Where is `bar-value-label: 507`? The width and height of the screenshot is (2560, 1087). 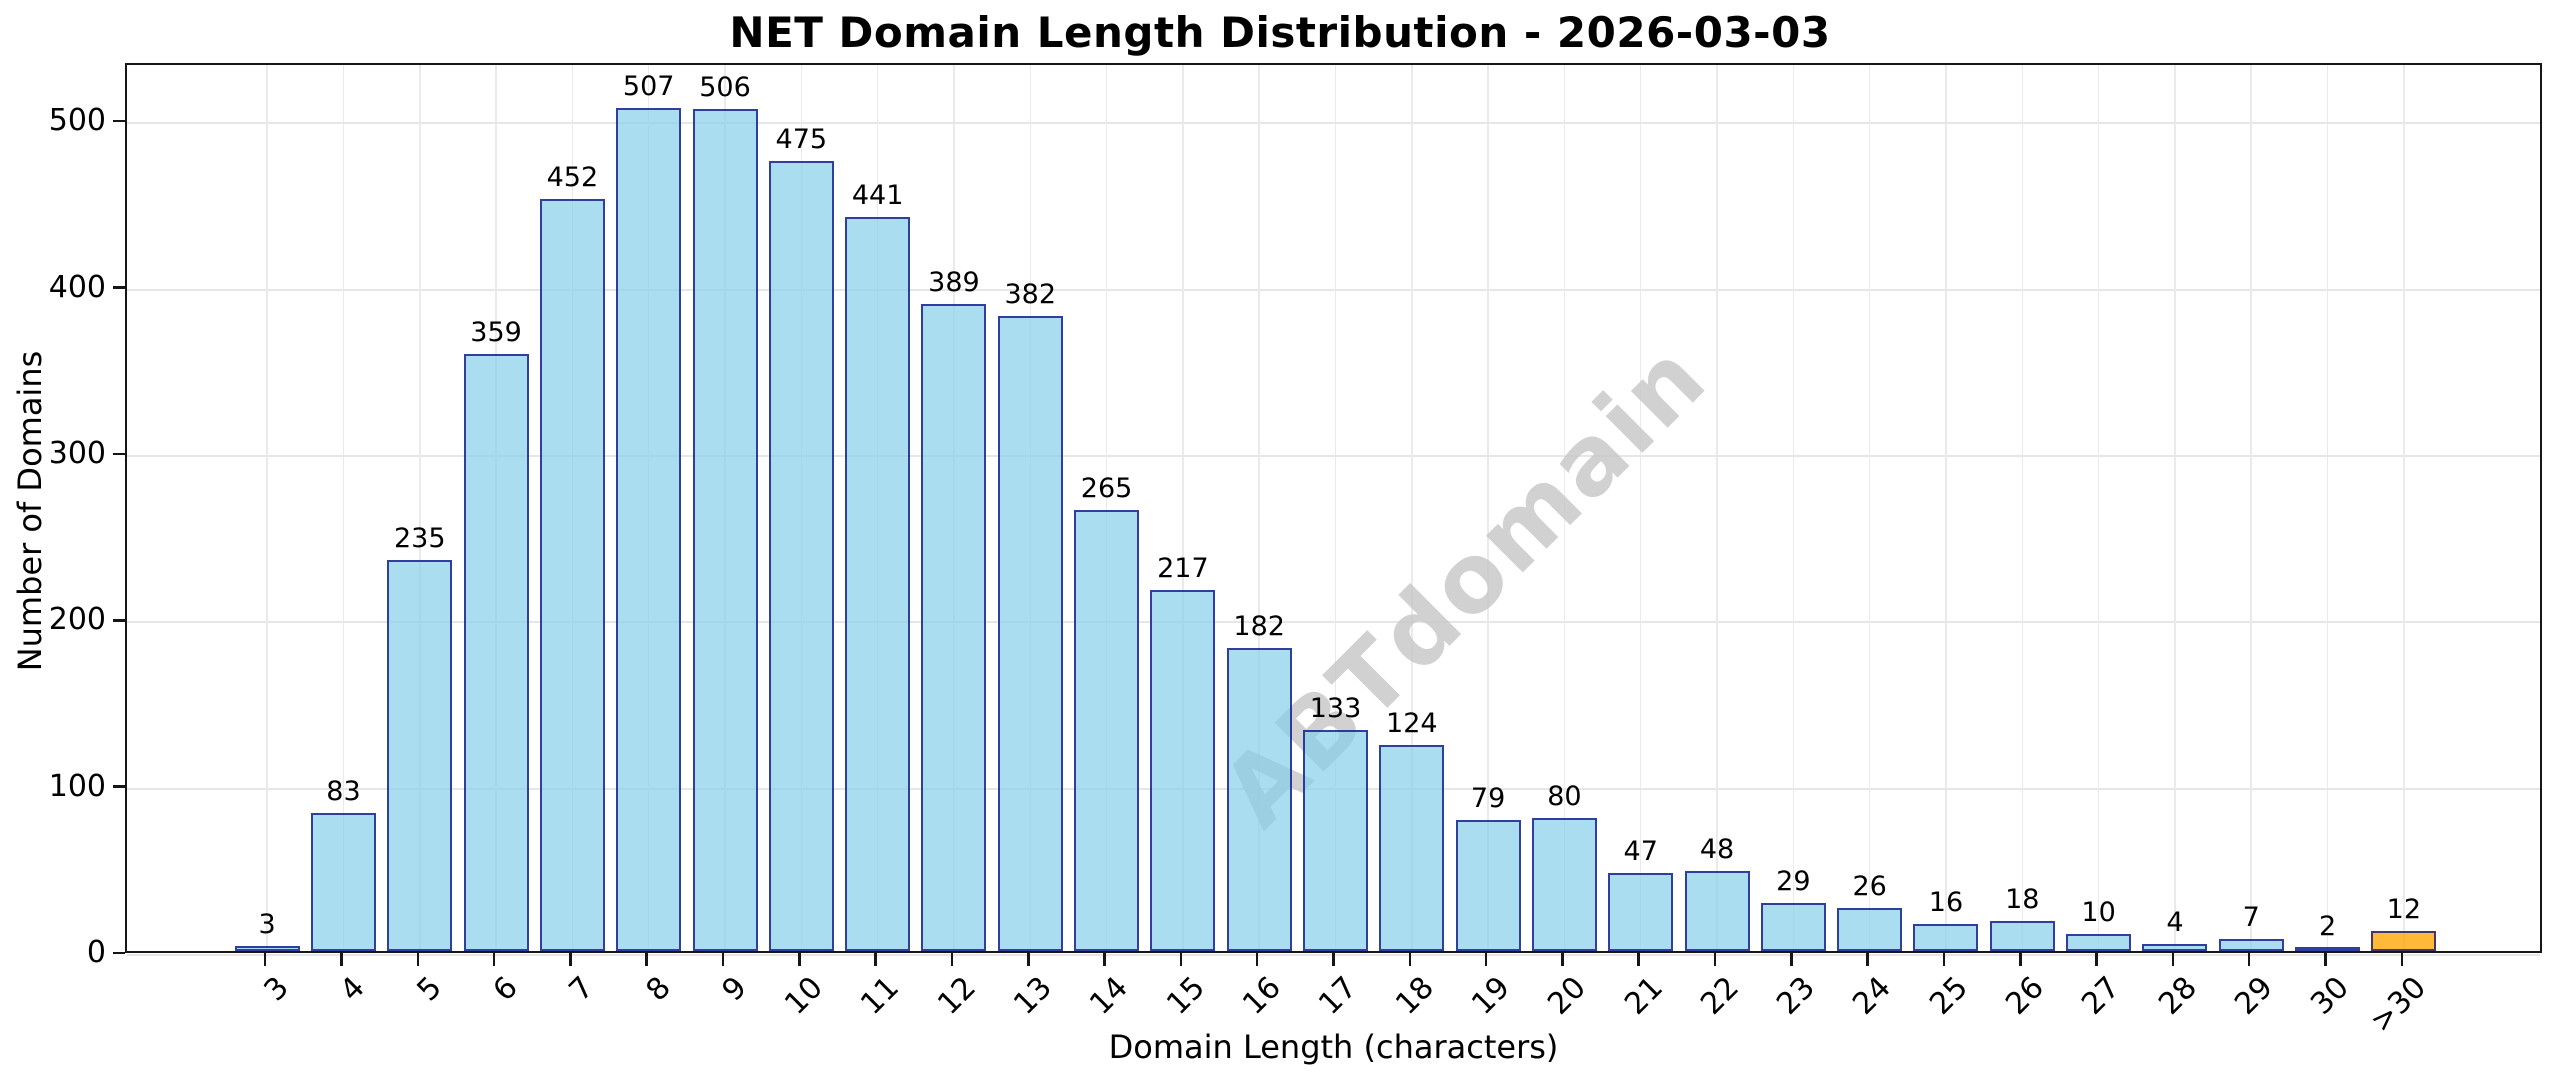
bar-value-label: 507 is located at coordinates (648, 86).